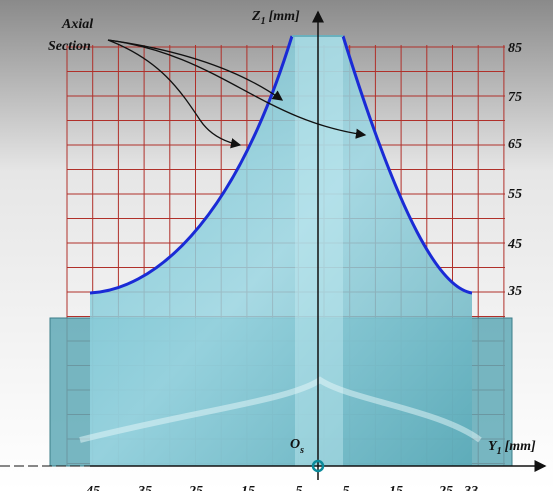 Image resolution: width=553 pixels, height=496 pixels. I want to click on z-tick-label: 55, so click(515, 194).